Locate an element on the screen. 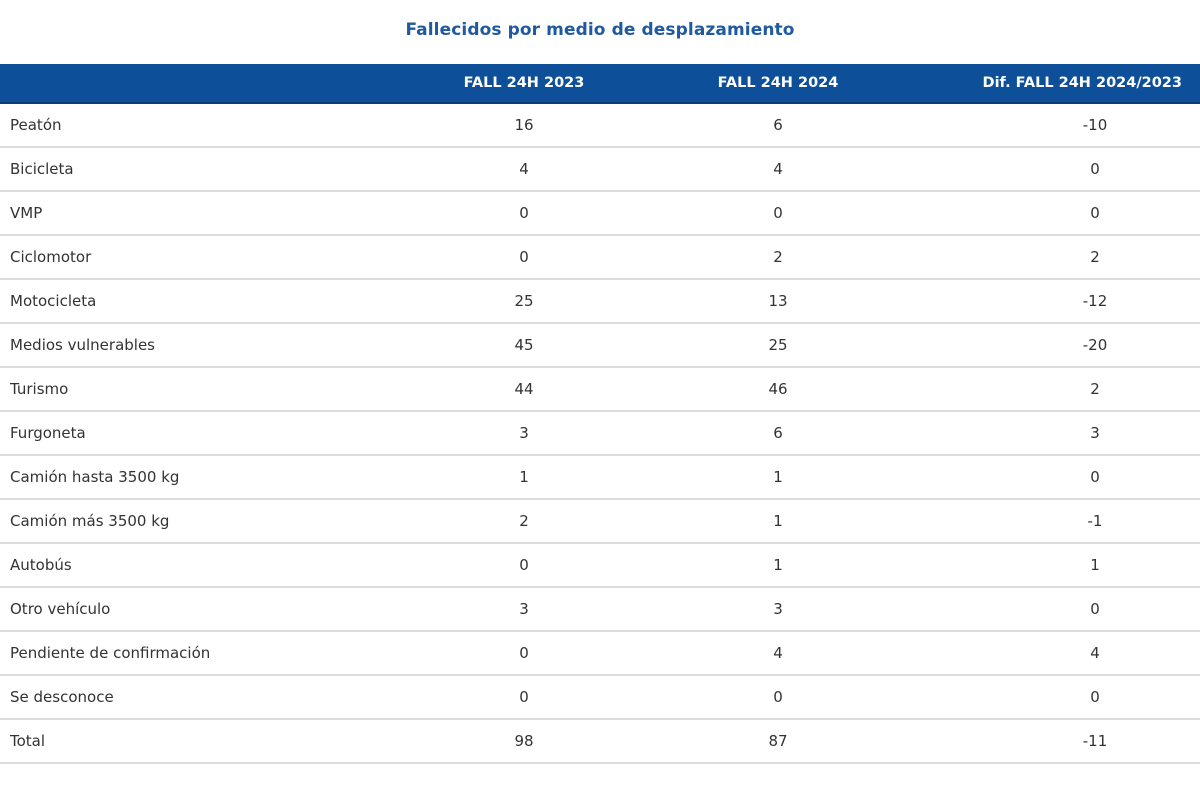 Image resolution: width=1200 pixels, height=788 pixels. cell-fall-2024: 87 is located at coordinates (778, 741).